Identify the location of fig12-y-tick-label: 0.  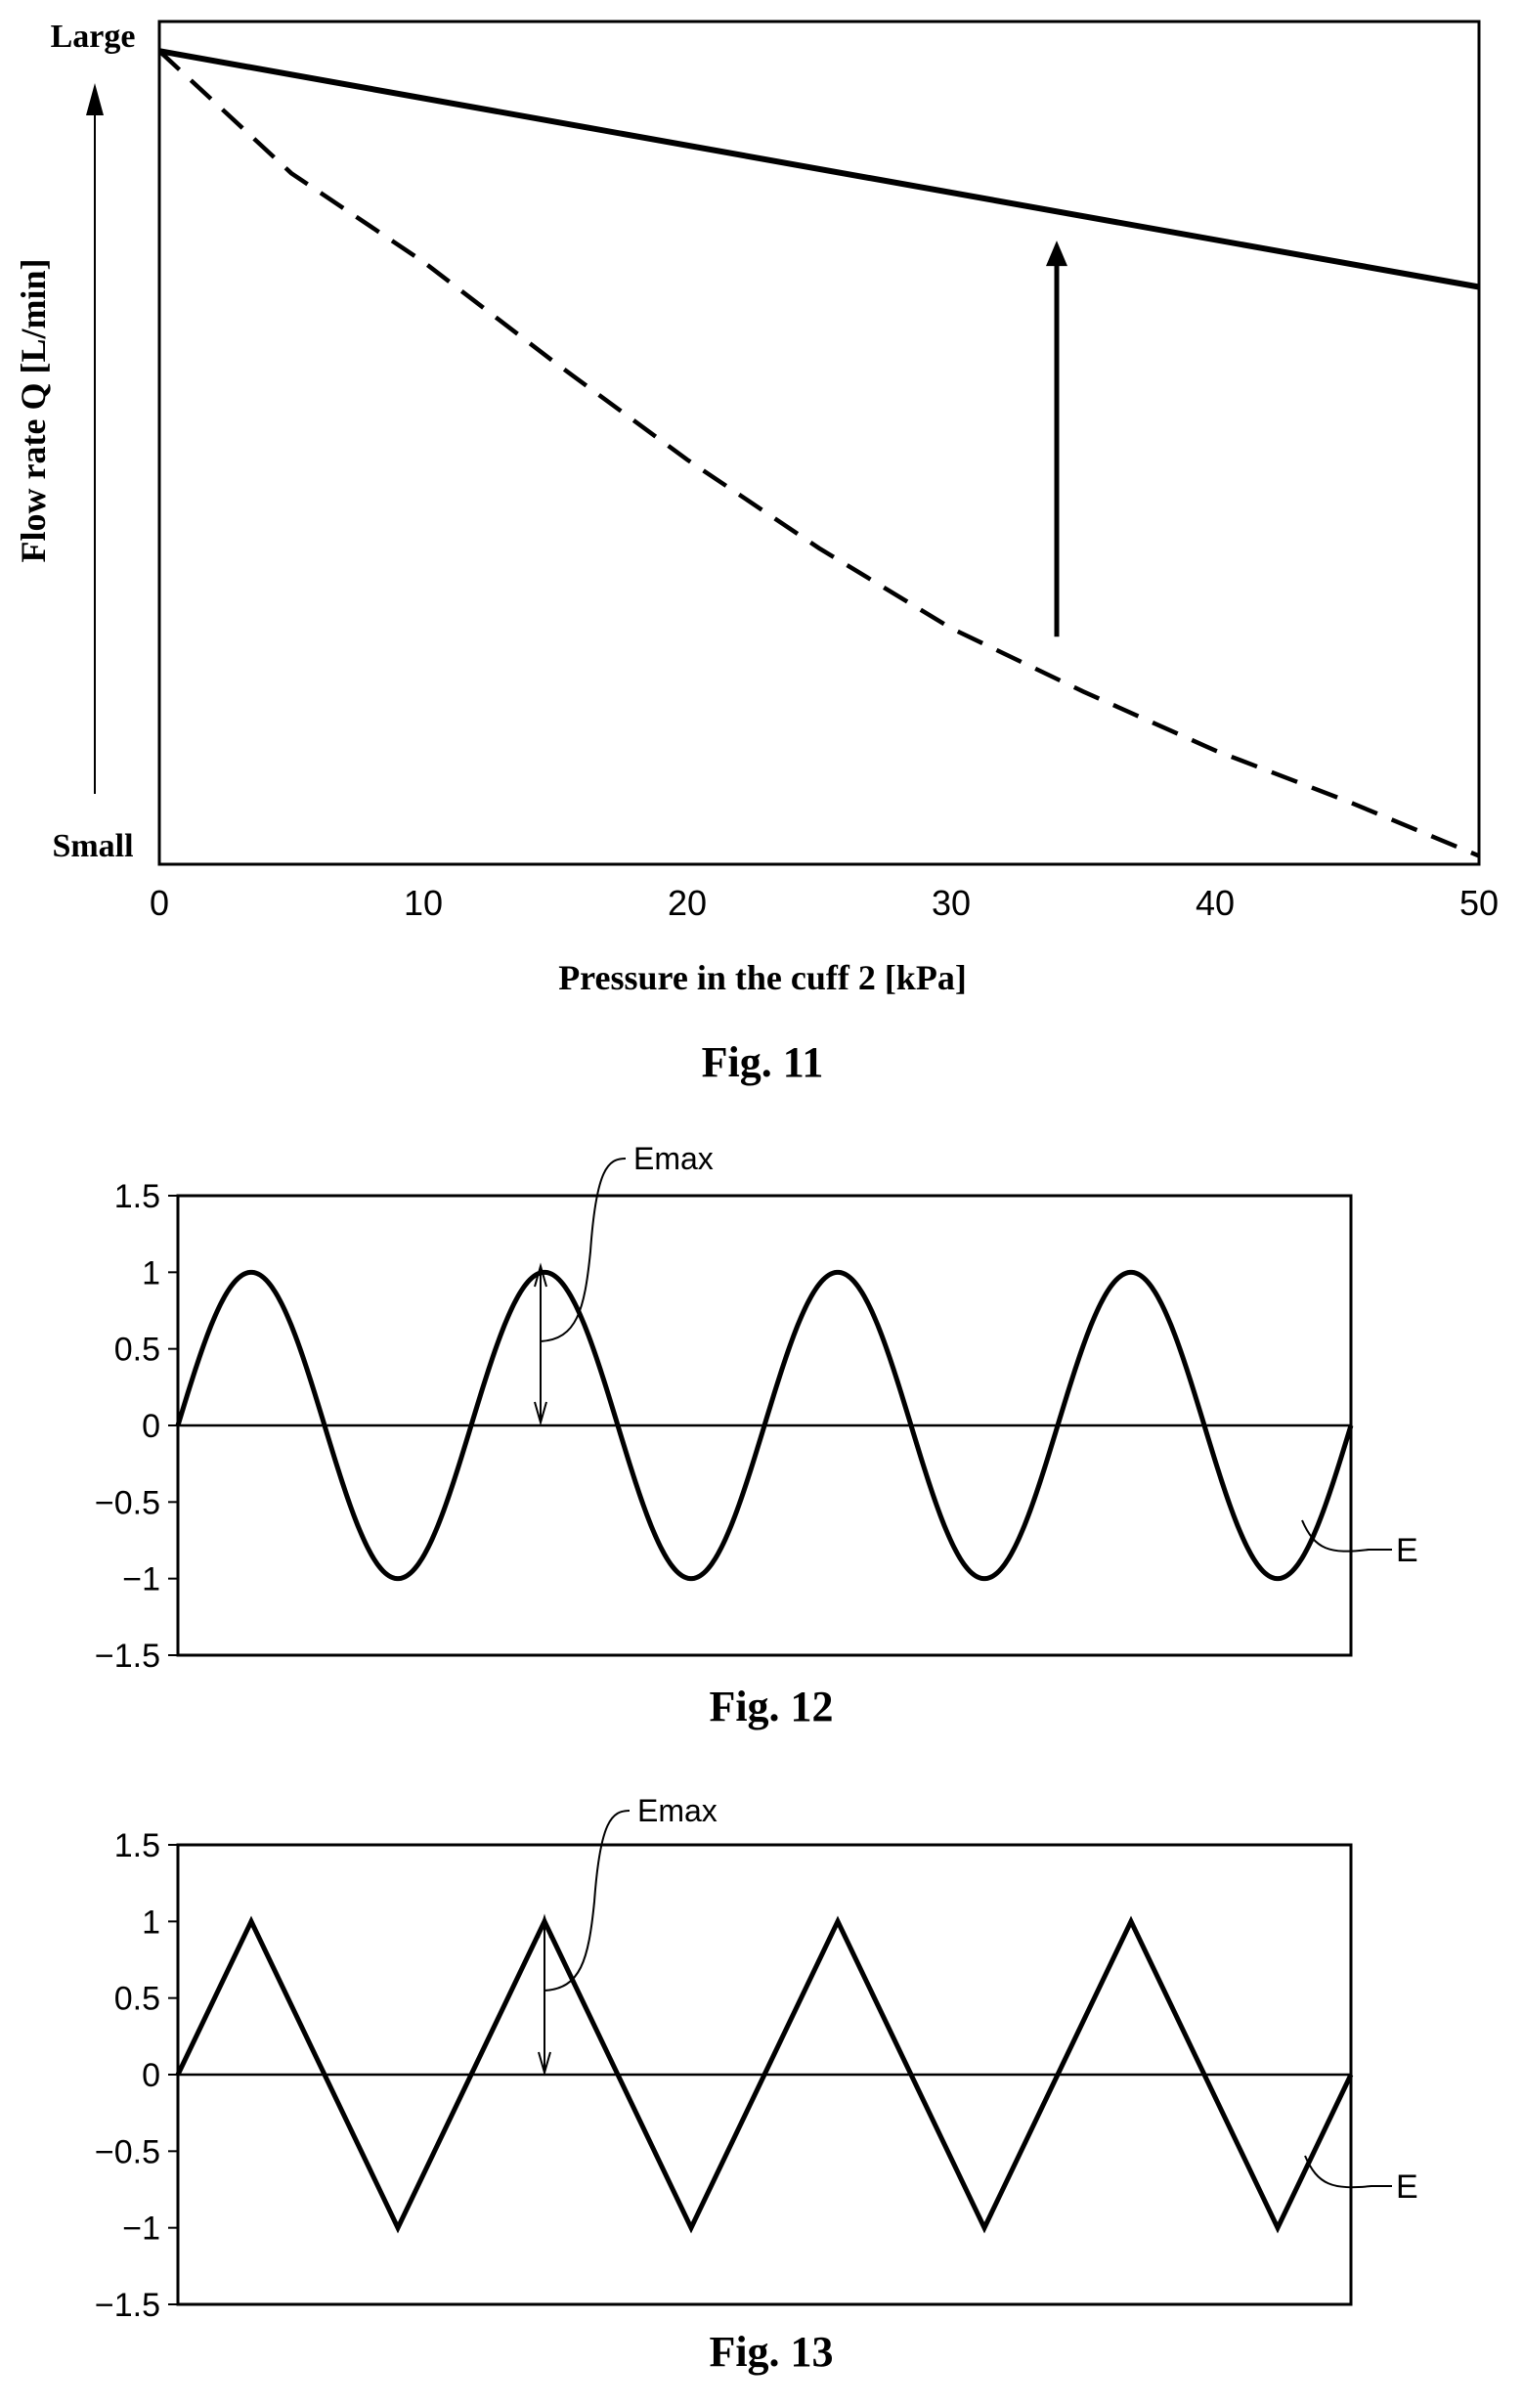
(151, 1426).